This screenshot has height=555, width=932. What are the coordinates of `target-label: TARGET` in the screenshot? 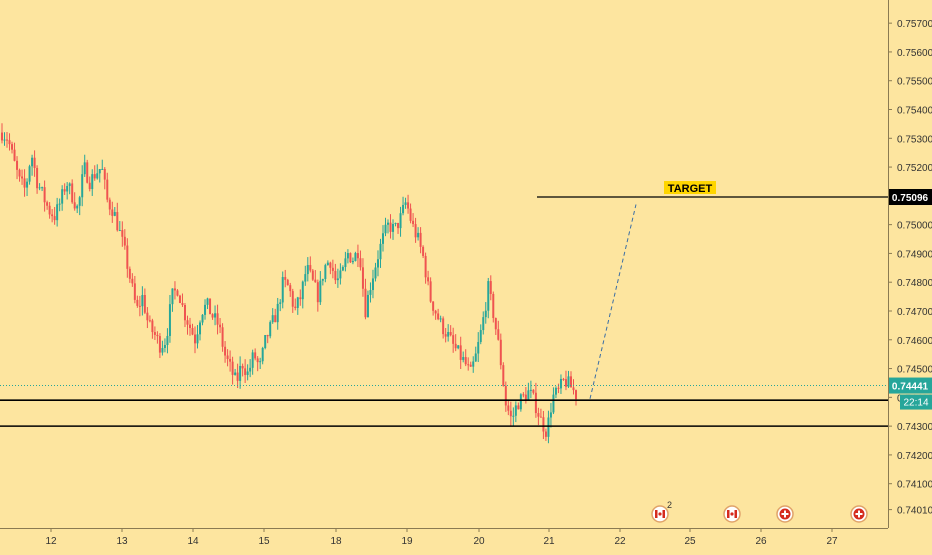 It's located at (690, 189).